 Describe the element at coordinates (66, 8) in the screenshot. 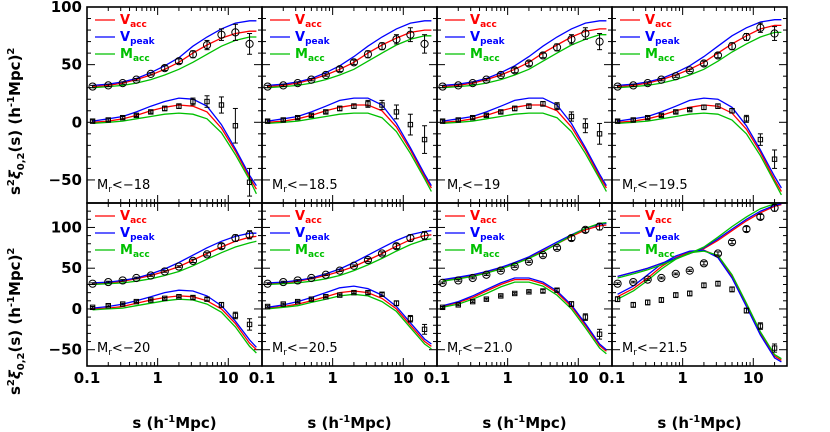

I see `y-tick-label: 100` at that location.